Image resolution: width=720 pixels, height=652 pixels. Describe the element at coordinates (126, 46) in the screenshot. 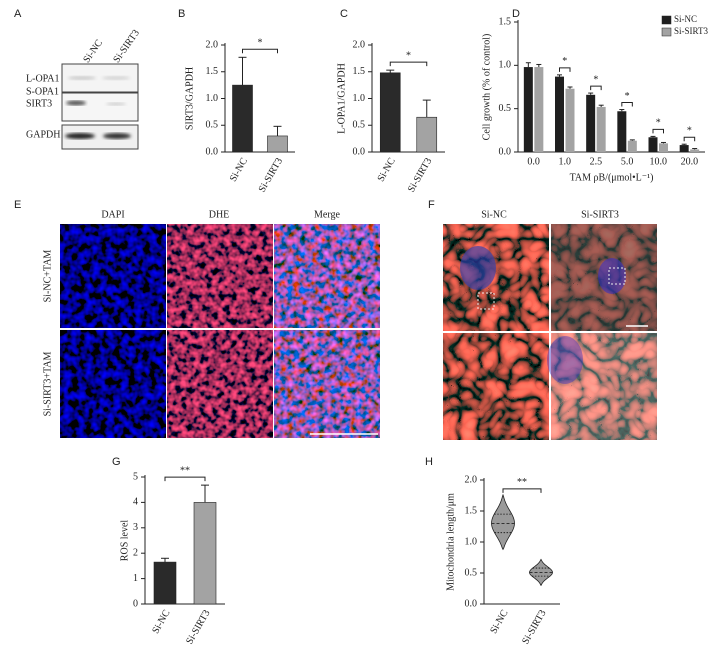

I see `lane-label: Si-SIRT3` at that location.